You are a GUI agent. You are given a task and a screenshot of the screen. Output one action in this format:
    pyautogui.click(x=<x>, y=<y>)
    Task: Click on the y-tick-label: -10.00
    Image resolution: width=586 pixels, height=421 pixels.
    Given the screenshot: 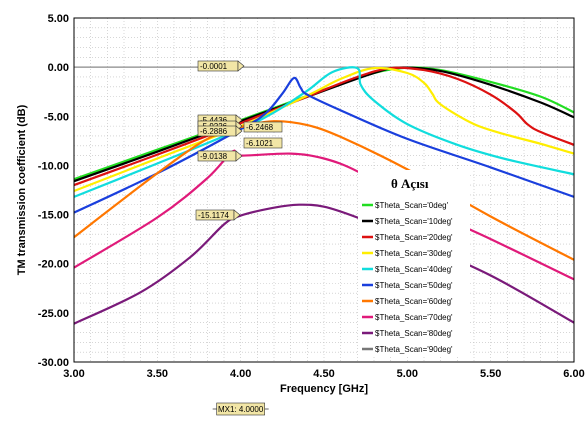 What is the action you would take?
    pyautogui.click(x=53, y=166)
    